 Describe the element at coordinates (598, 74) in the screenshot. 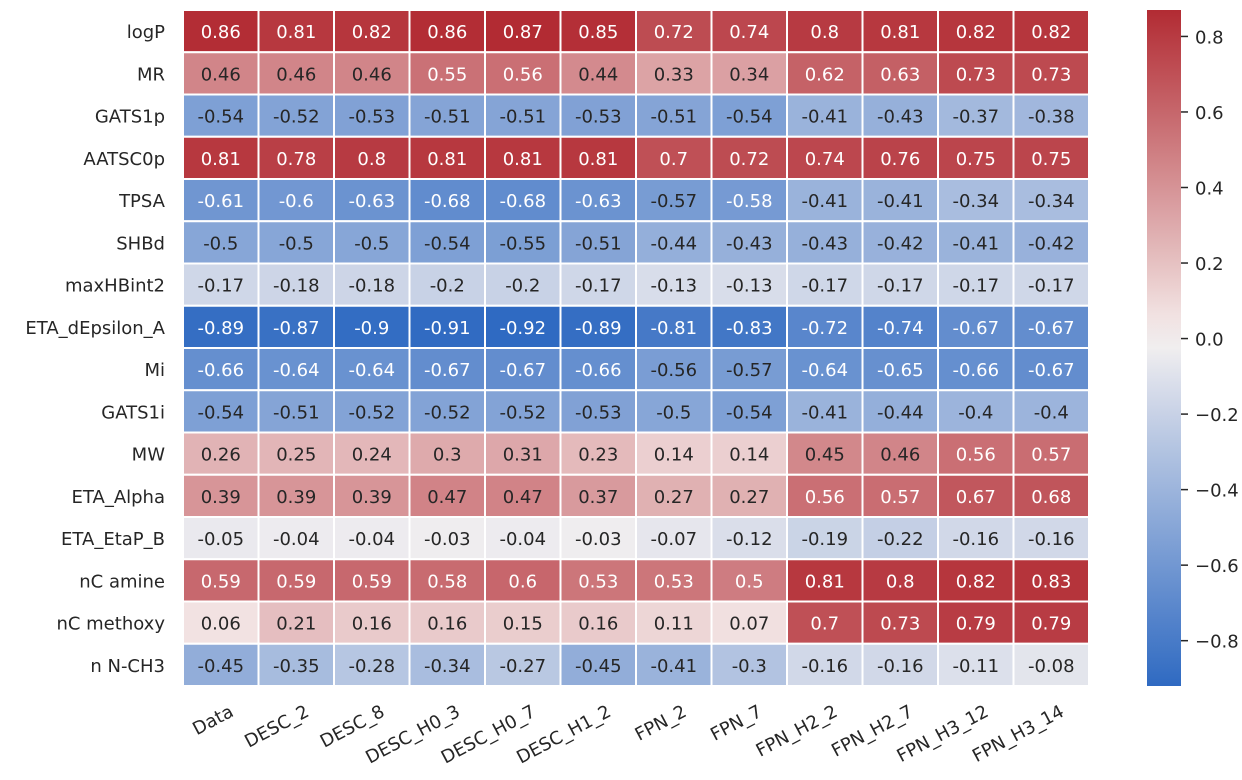

I see `cell-value-label: 0.44` at that location.